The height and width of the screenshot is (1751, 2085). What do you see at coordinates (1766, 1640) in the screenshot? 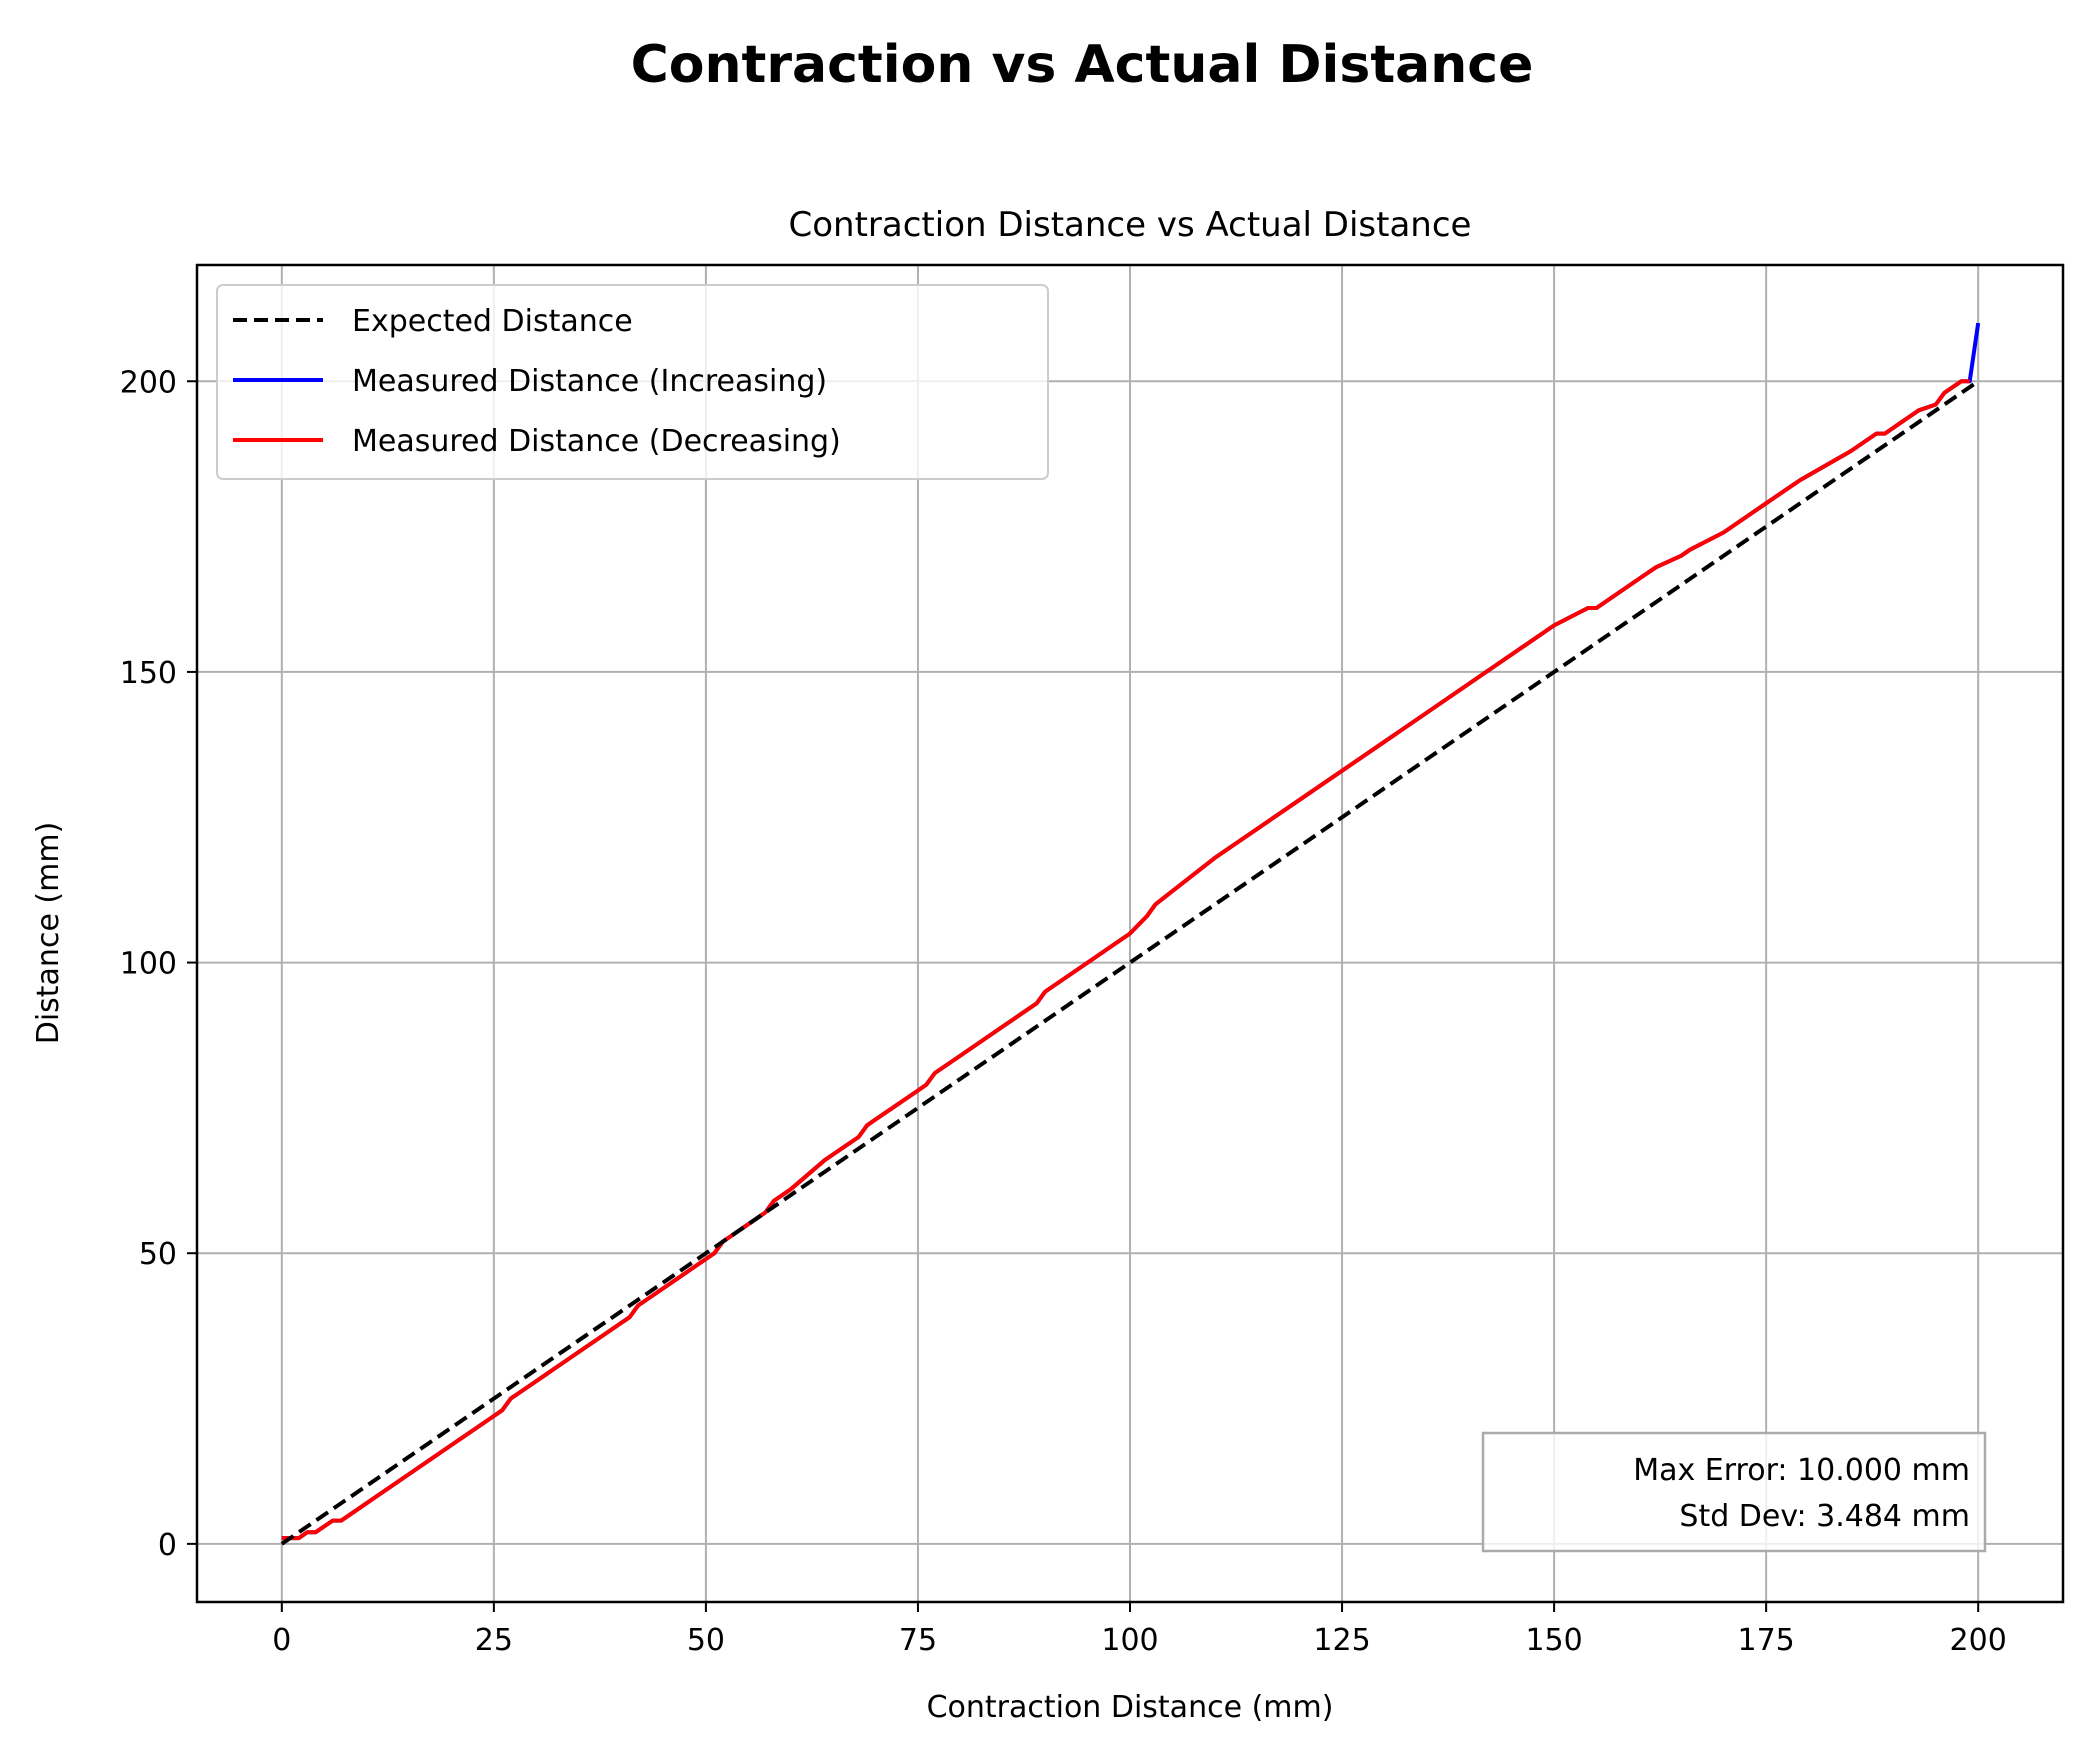
I see `x-tick-label: 175` at bounding box center [1766, 1640].